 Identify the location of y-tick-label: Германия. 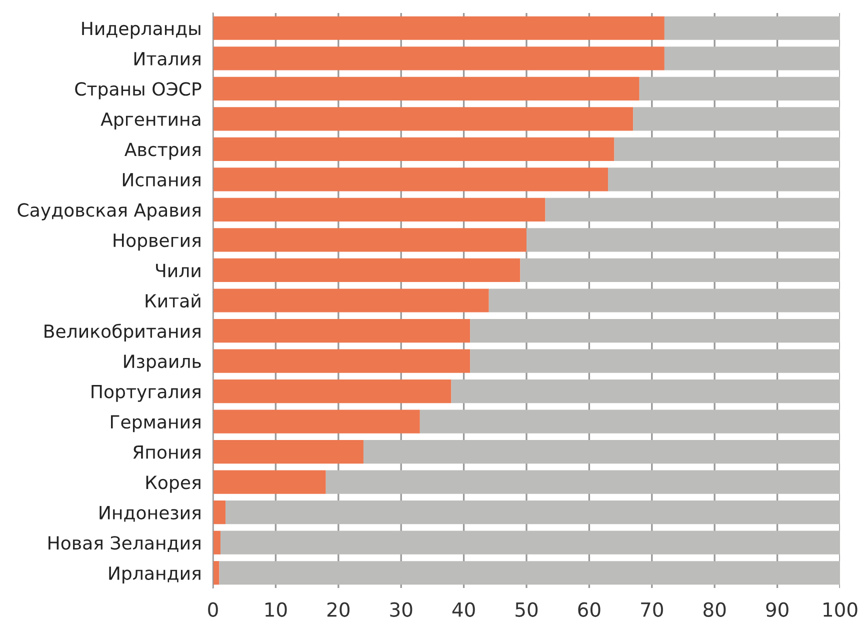
(155, 423).